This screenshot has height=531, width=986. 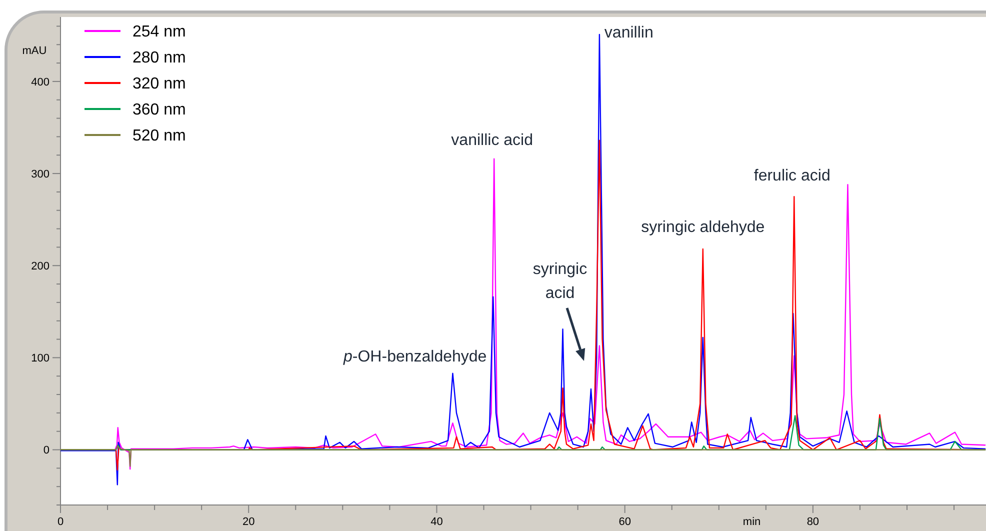 I want to click on annotation: syringic aldehyde, so click(x=703, y=227).